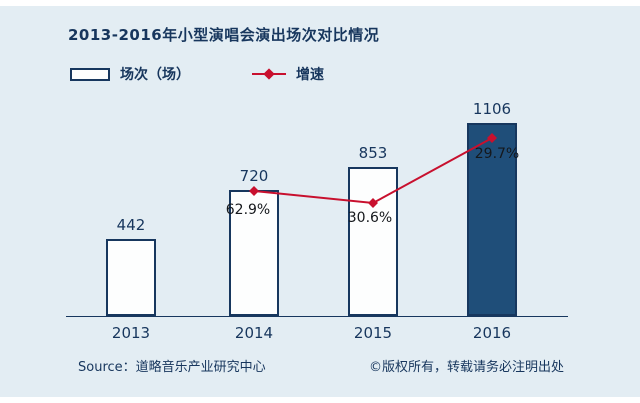 The height and width of the screenshot is (403, 640). What do you see at coordinates (197, 74) in the screenshot?
I see `legend: 场次（场） 增速` at bounding box center [197, 74].